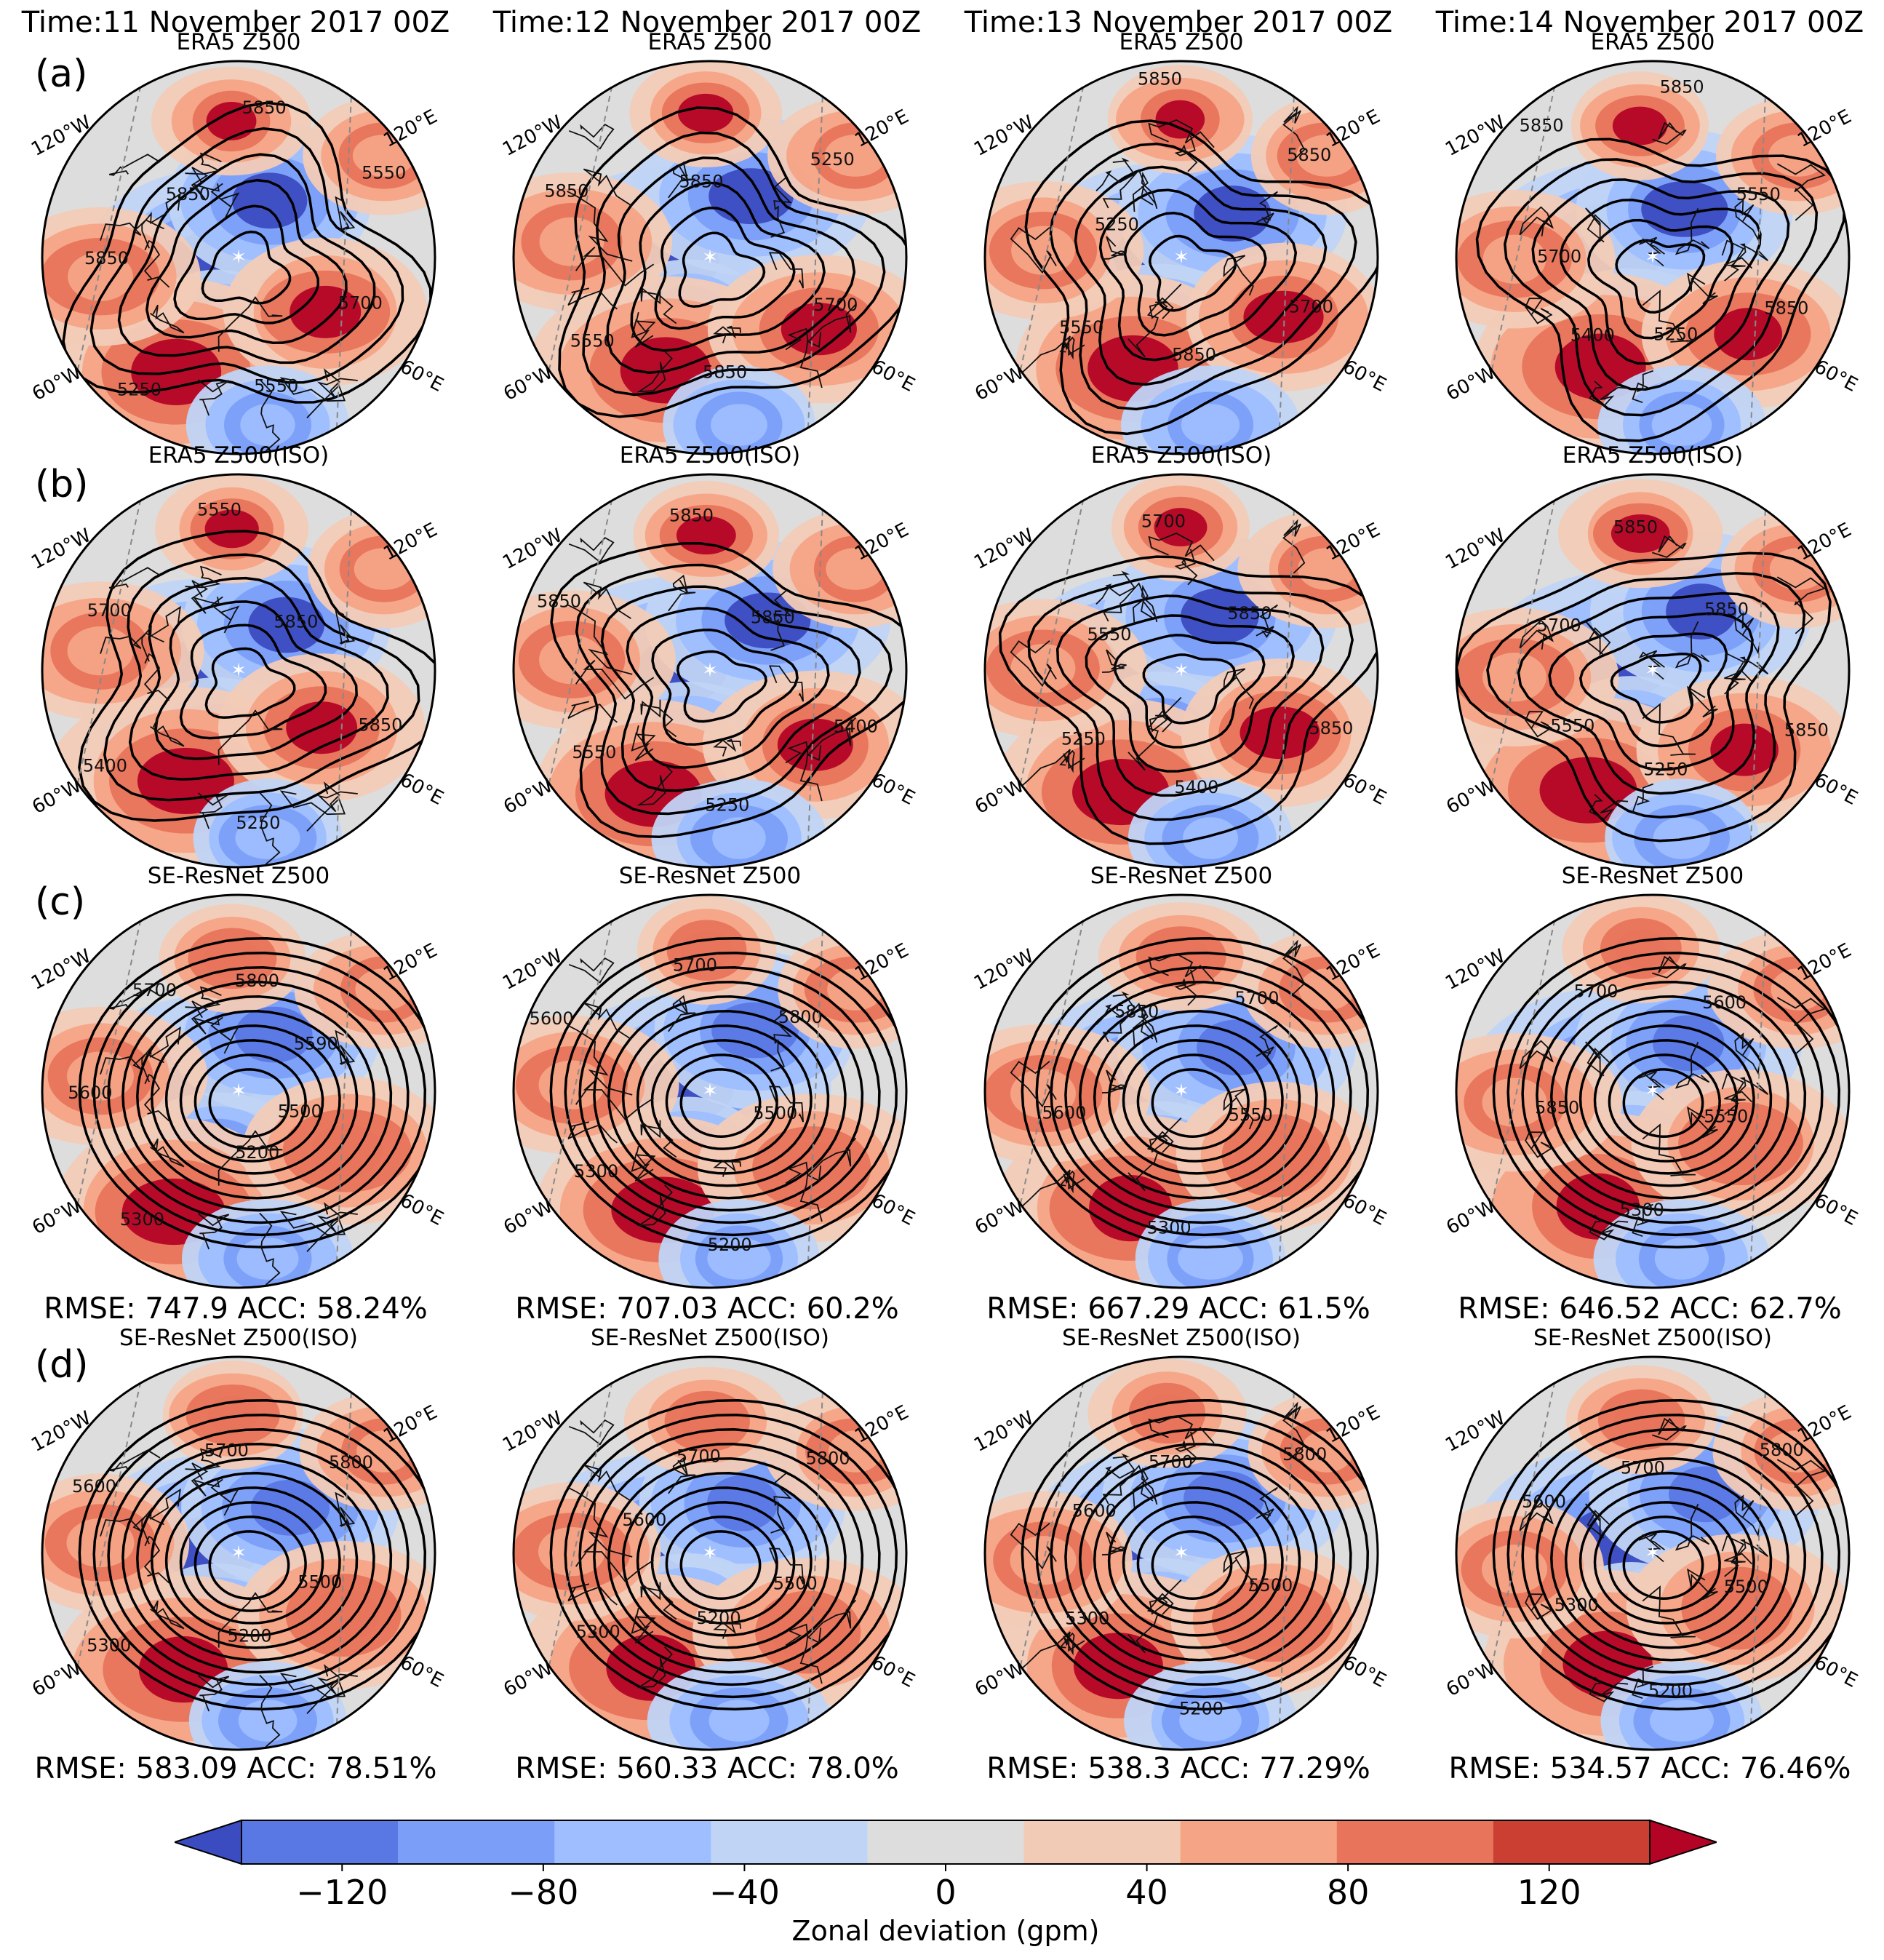  I want to click on colorbar-extend-min, so click(208, 1842).